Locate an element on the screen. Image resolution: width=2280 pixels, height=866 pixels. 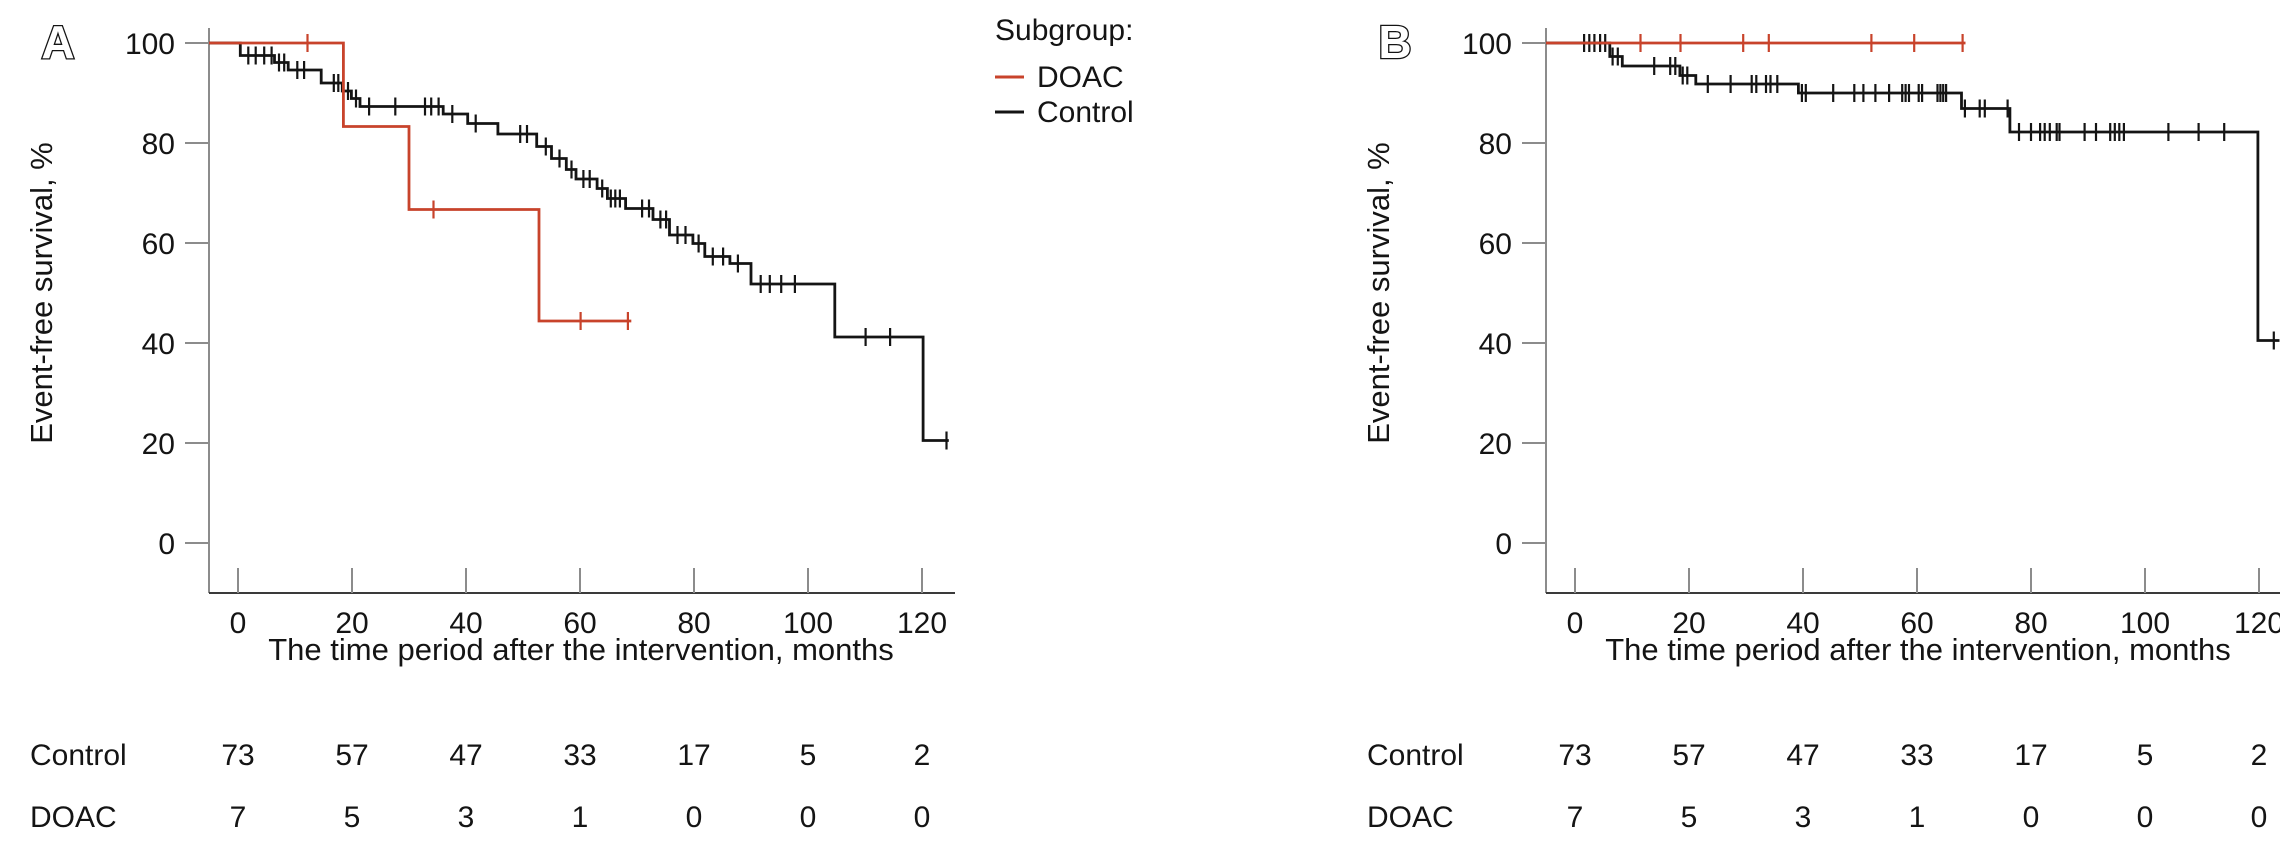
risk-table-panel-b: Control 73 57 47 33 17 5 2 DOAC 7 5 3 1 0 0 0 is located at coordinates (1817, 786).